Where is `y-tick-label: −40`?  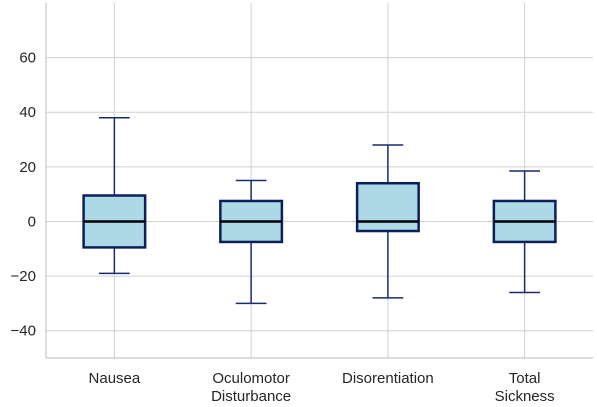
y-tick-label: −40 is located at coordinates (23, 331).